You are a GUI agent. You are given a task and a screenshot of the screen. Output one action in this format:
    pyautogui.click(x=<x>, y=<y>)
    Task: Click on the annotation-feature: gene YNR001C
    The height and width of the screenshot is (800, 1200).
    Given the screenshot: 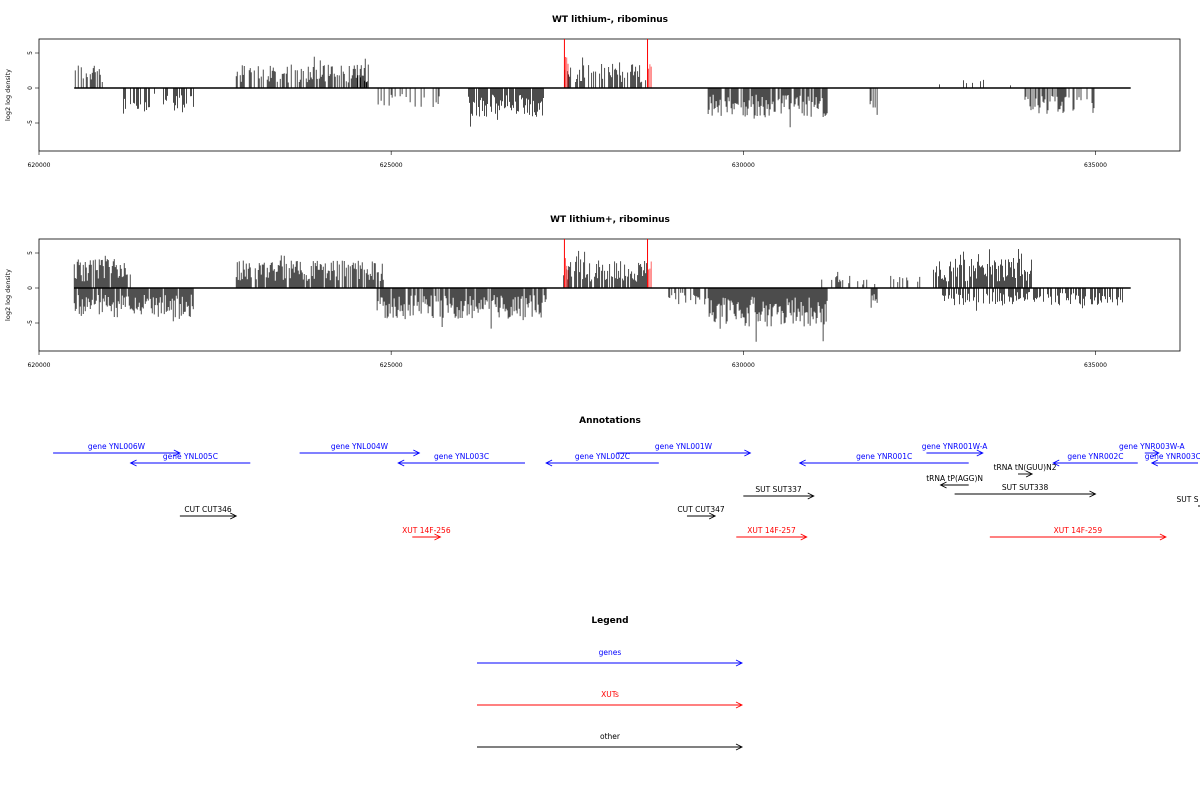 What is the action you would take?
    pyautogui.click(x=883, y=459)
    